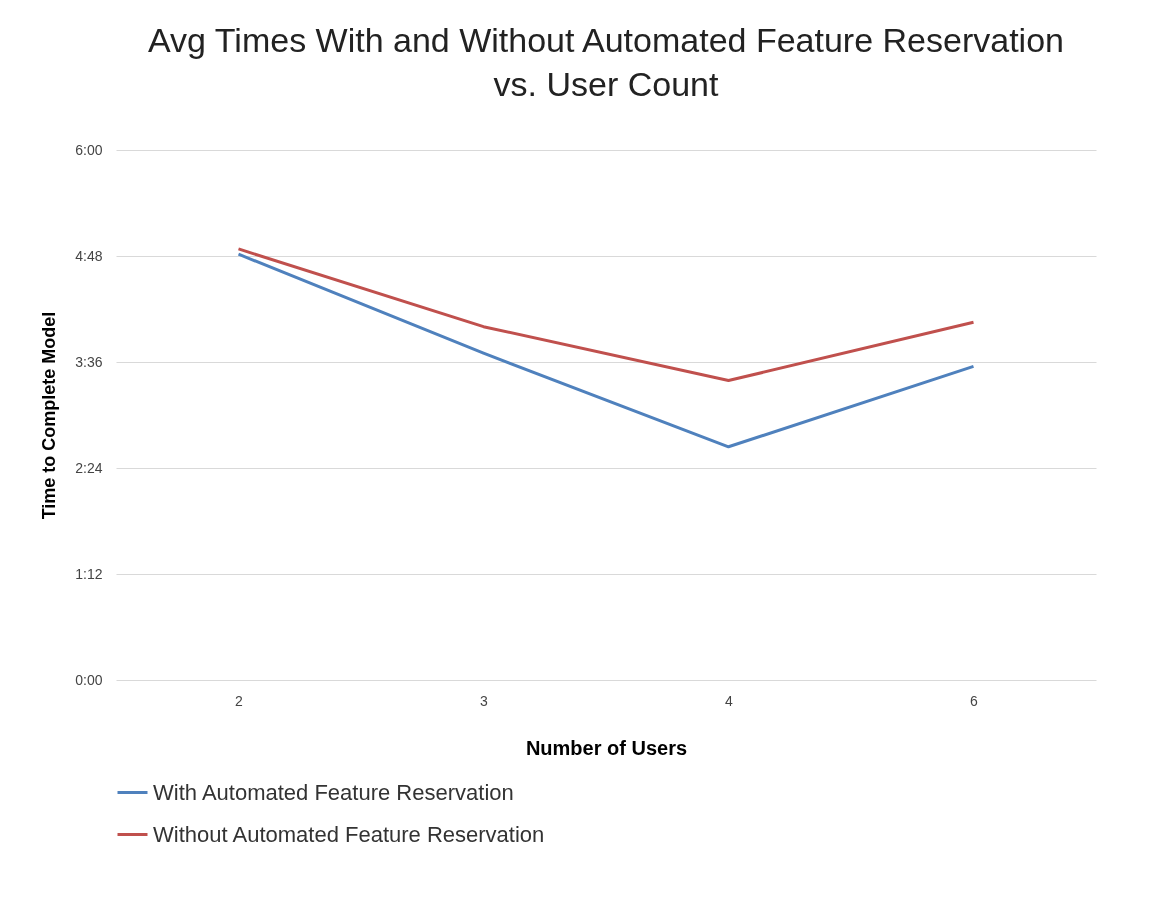  Describe the element at coordinates (239, 700) in the screenshot. I see `x-tick-label: 2` at that location.